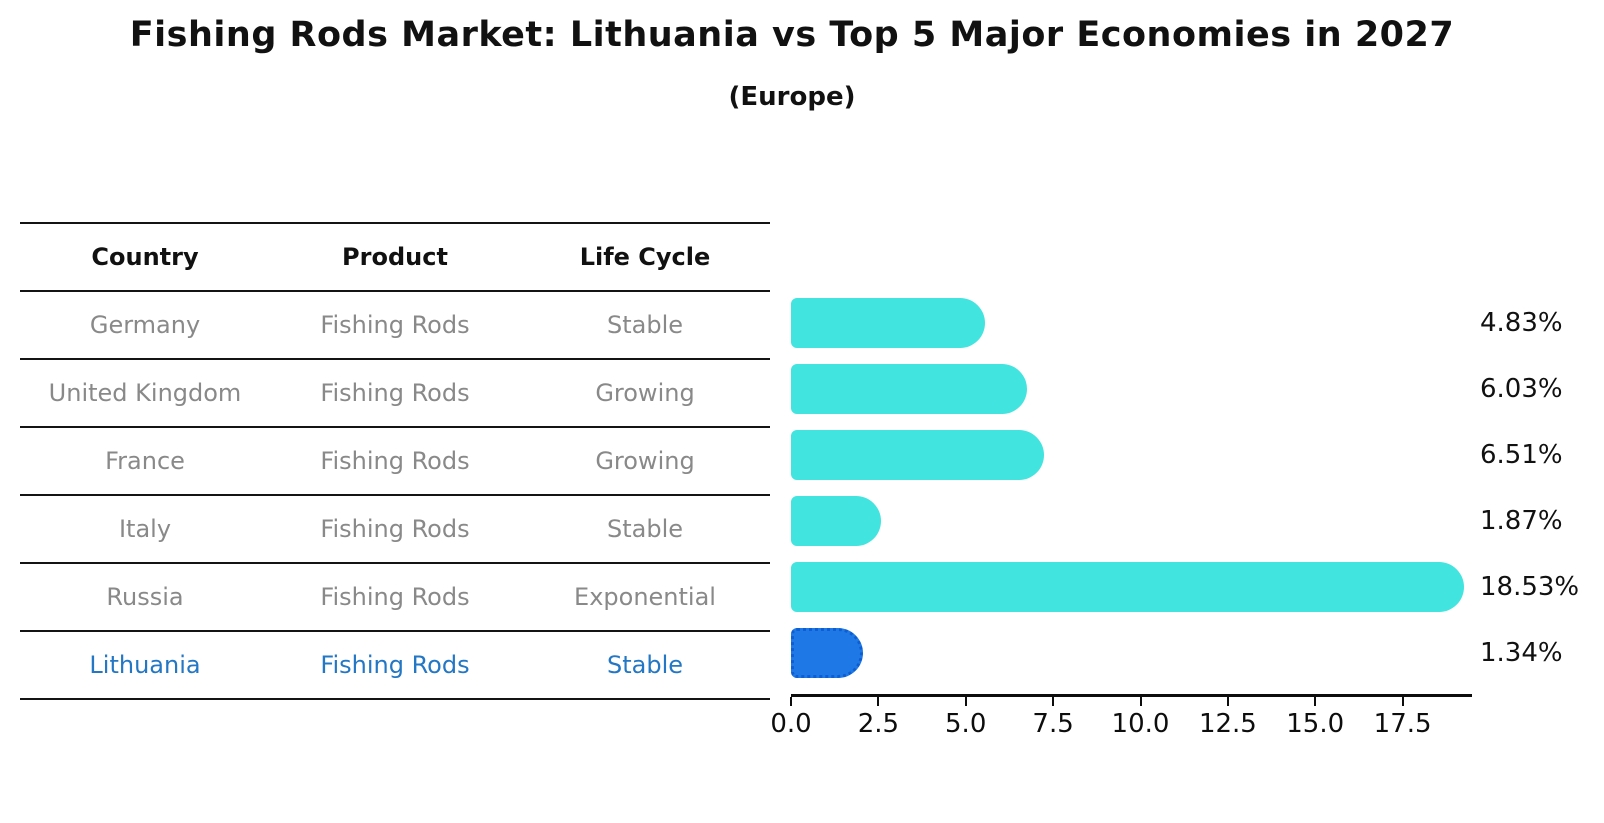  What do you see at coordinates (791, 724) in the screenshot?
I see `x-tick-label-0.0: 0.0` at bounding box center [791, 724].